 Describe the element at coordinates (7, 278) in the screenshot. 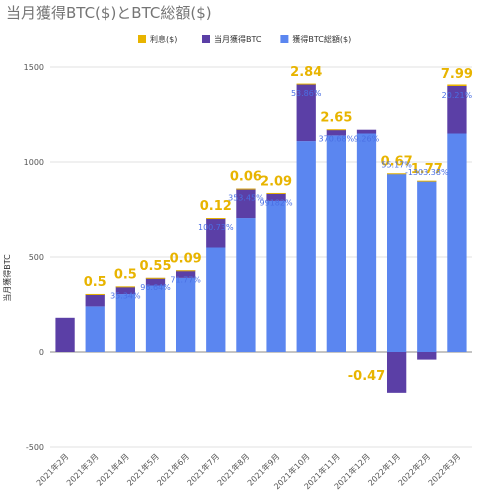

I see `y-axis-title: 当月獲得BTC` at that location.